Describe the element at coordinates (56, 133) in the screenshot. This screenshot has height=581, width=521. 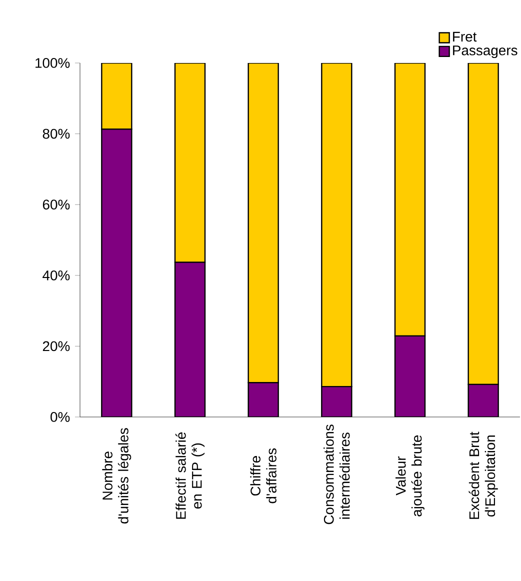
I see `y-tick-label: 80%` at that location.